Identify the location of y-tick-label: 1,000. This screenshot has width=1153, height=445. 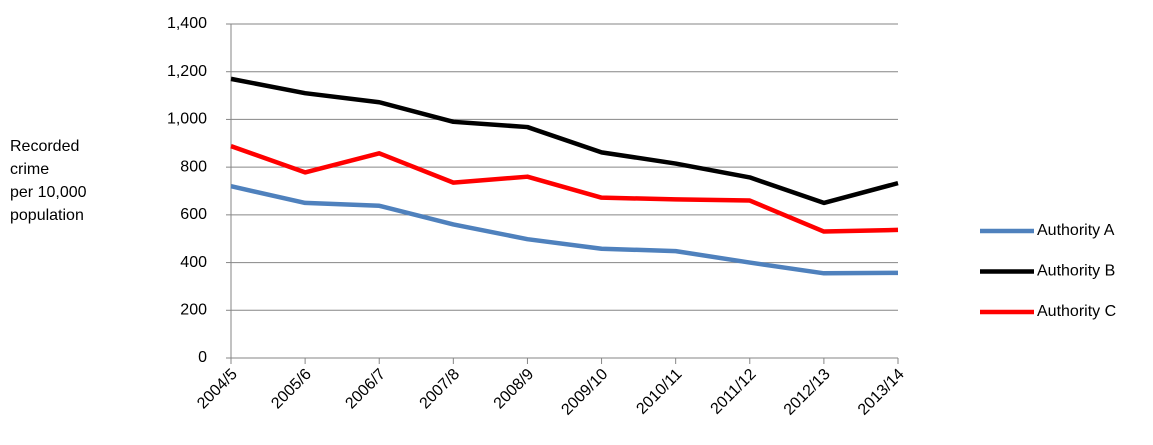
(187, 119).